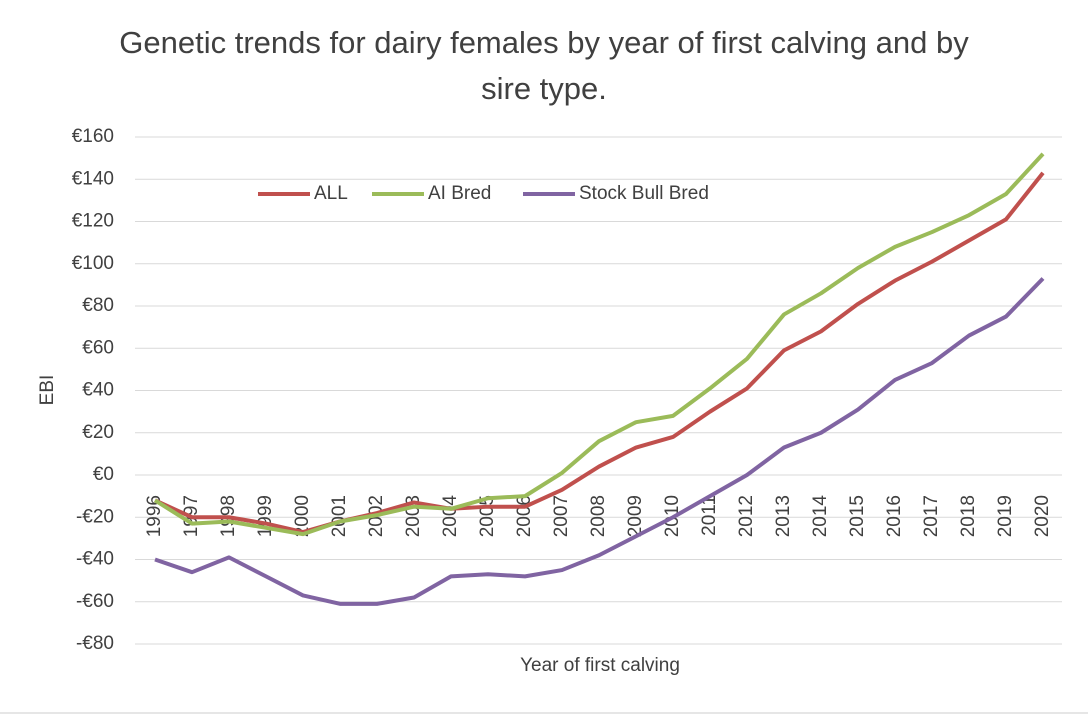 The width and height of the screenshot is (1088, 716). I want to click on y-tick-label: €120, so click(93, 221).